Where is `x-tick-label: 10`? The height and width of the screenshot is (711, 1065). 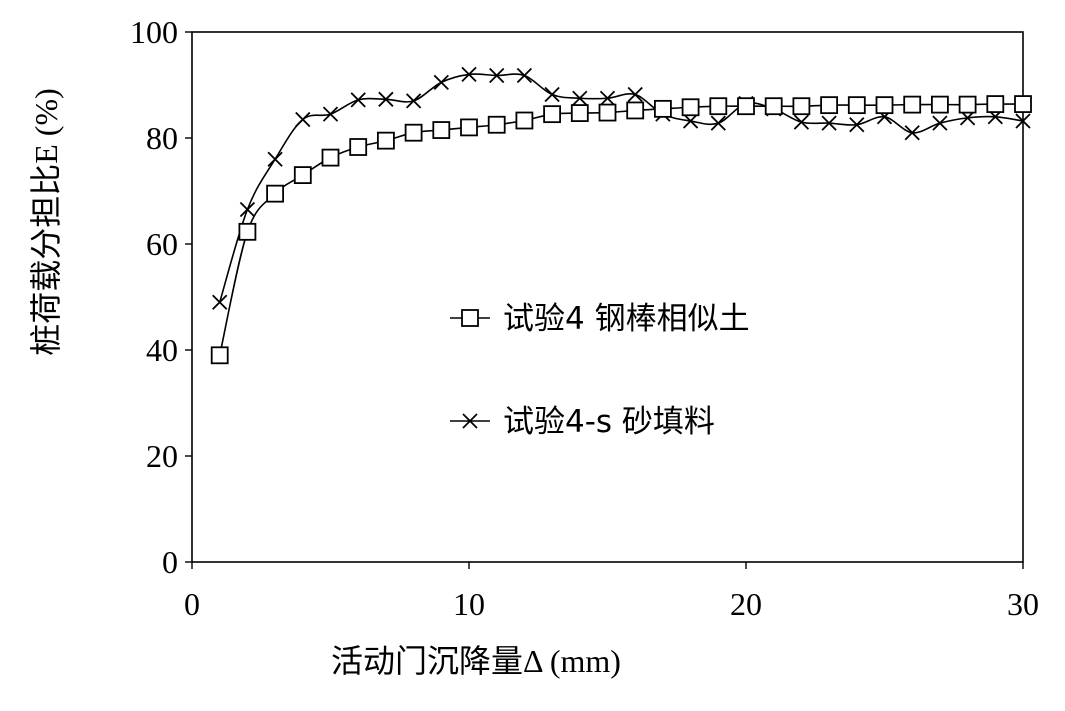
x-tick-label: 10 is located at coordinates (469, 604).